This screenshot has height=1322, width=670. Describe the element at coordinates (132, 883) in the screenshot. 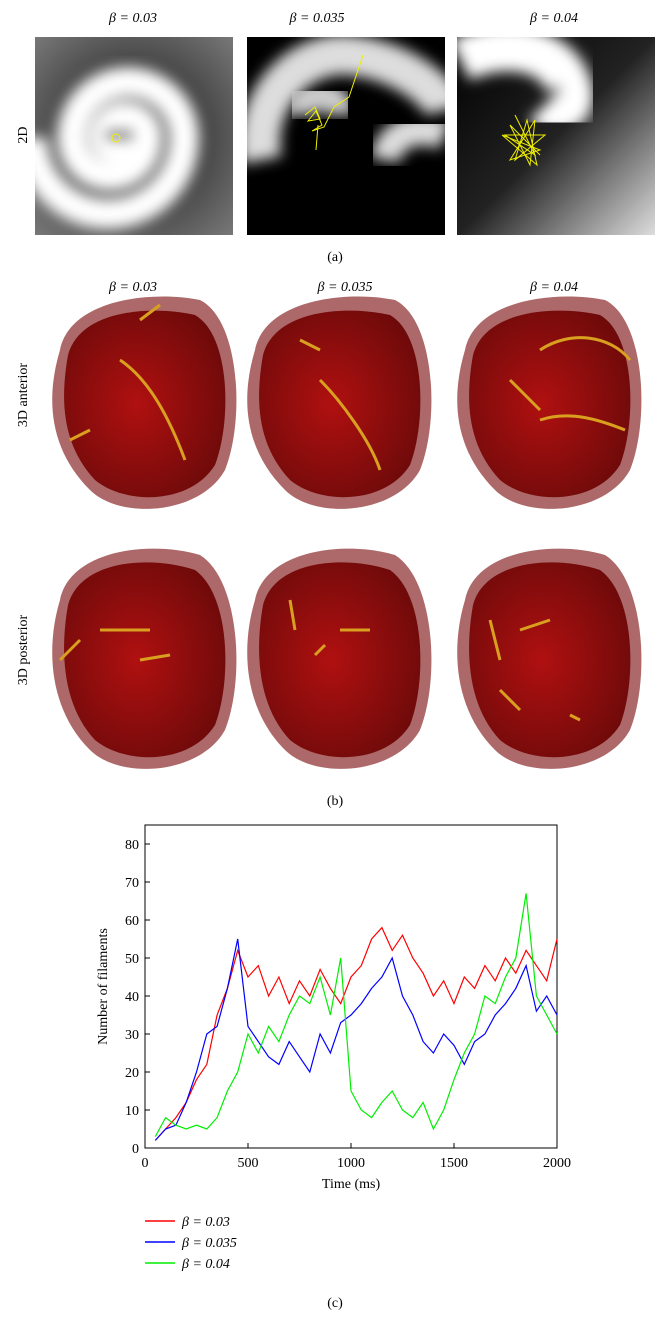

I see `y-tick-label: 70` at that location.